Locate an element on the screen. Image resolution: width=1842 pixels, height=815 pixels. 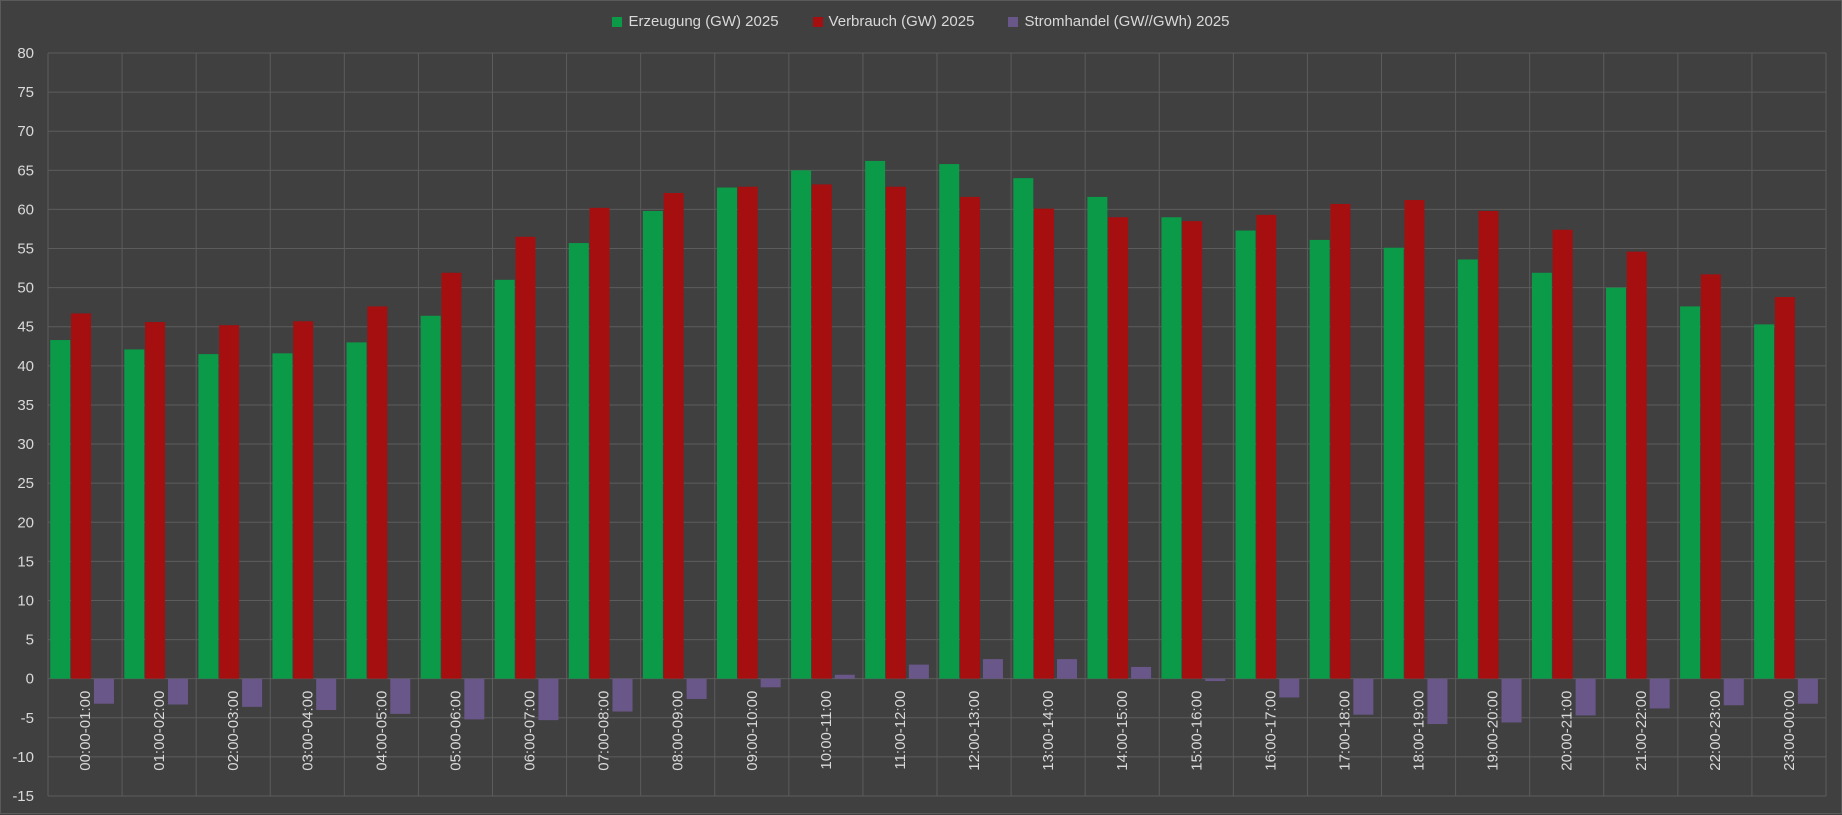
legend-swatch-verbrauch is located at coordinates (817, 21).